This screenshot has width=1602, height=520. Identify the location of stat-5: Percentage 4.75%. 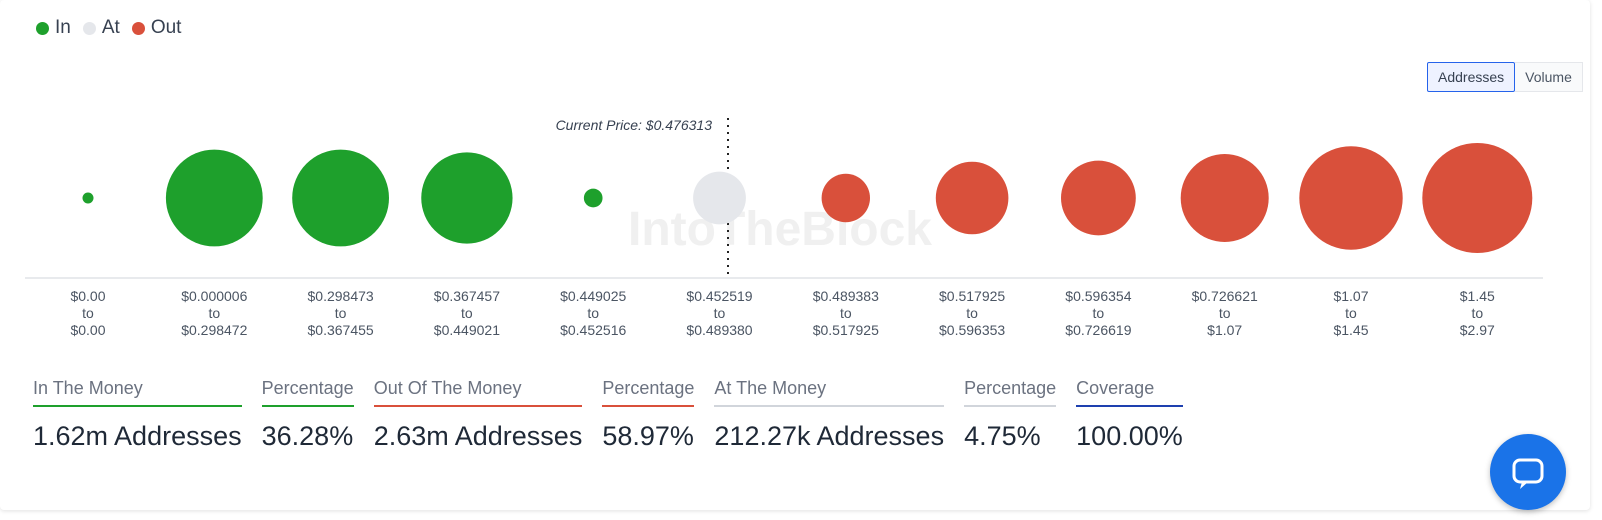
(1010, 415).